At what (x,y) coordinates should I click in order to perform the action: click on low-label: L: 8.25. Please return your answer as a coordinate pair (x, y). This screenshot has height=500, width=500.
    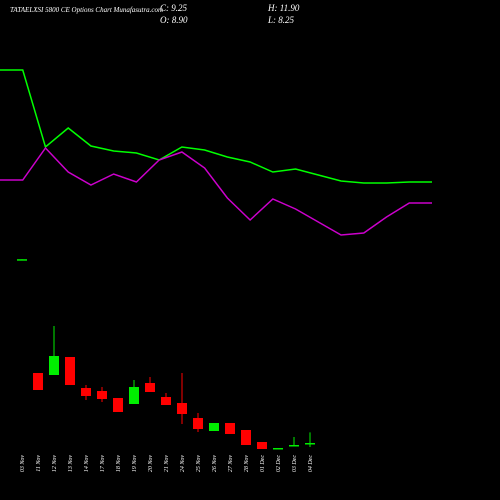
    Looking at the image, I should click on (281, 20).